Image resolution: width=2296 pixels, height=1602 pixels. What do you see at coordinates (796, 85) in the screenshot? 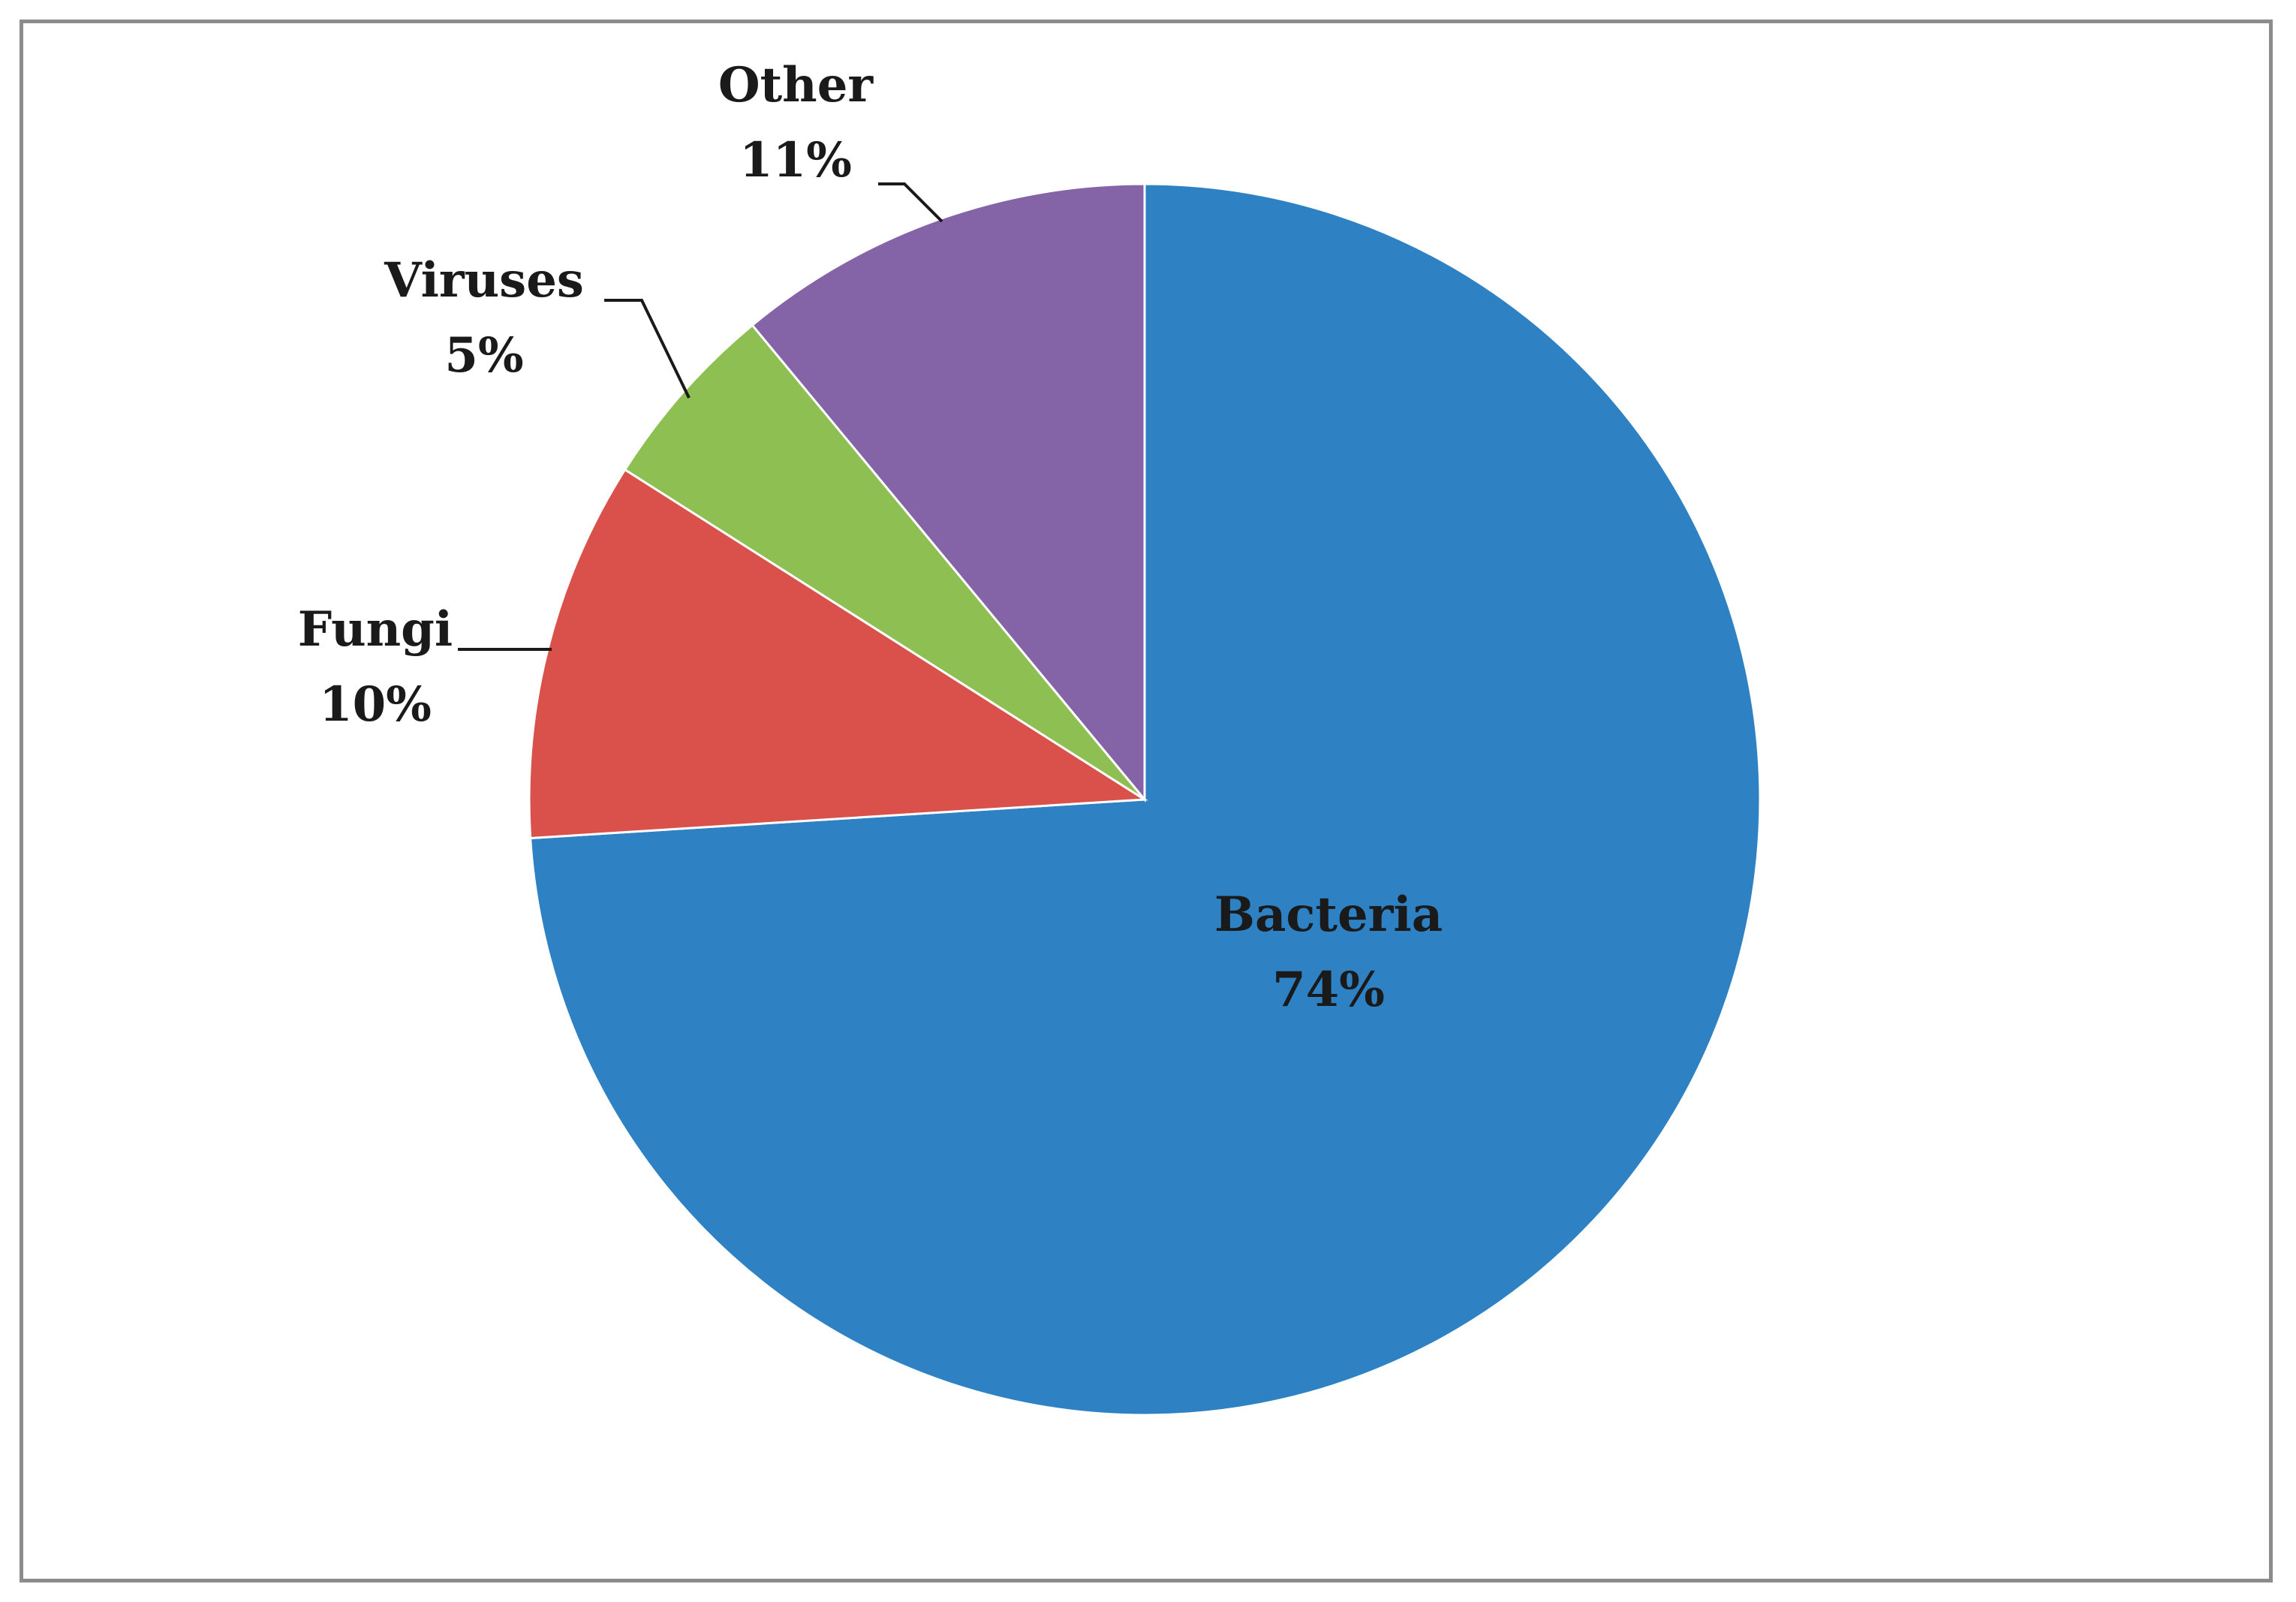
I see `slice-label-other: Other` at bounding box center [796, 85].